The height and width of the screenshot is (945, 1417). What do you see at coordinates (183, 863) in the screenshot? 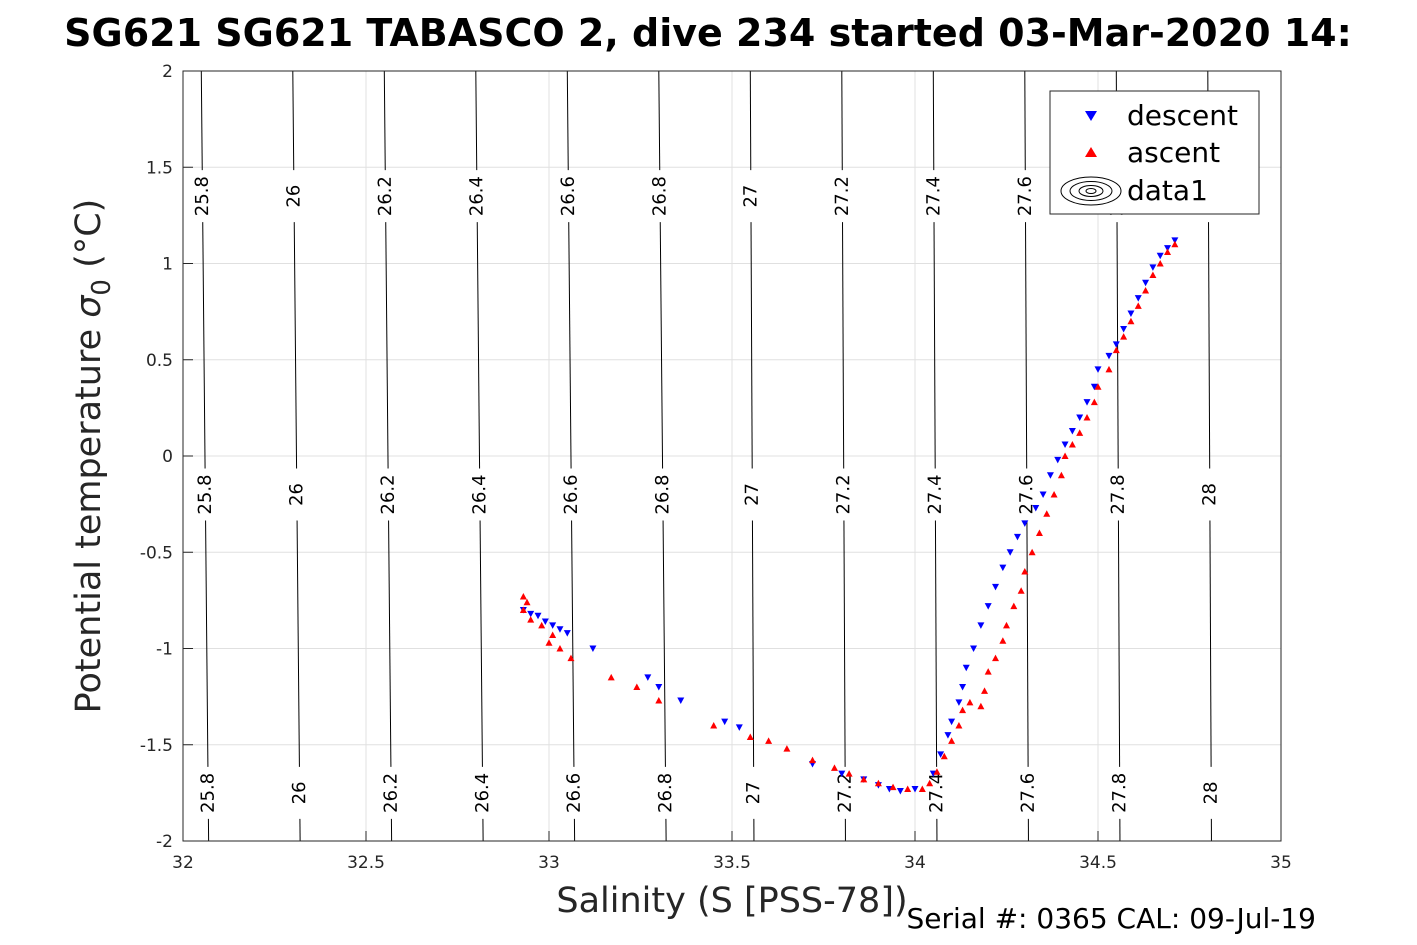
I see `x-tick-label: 32` at bounding box center [183, 863].